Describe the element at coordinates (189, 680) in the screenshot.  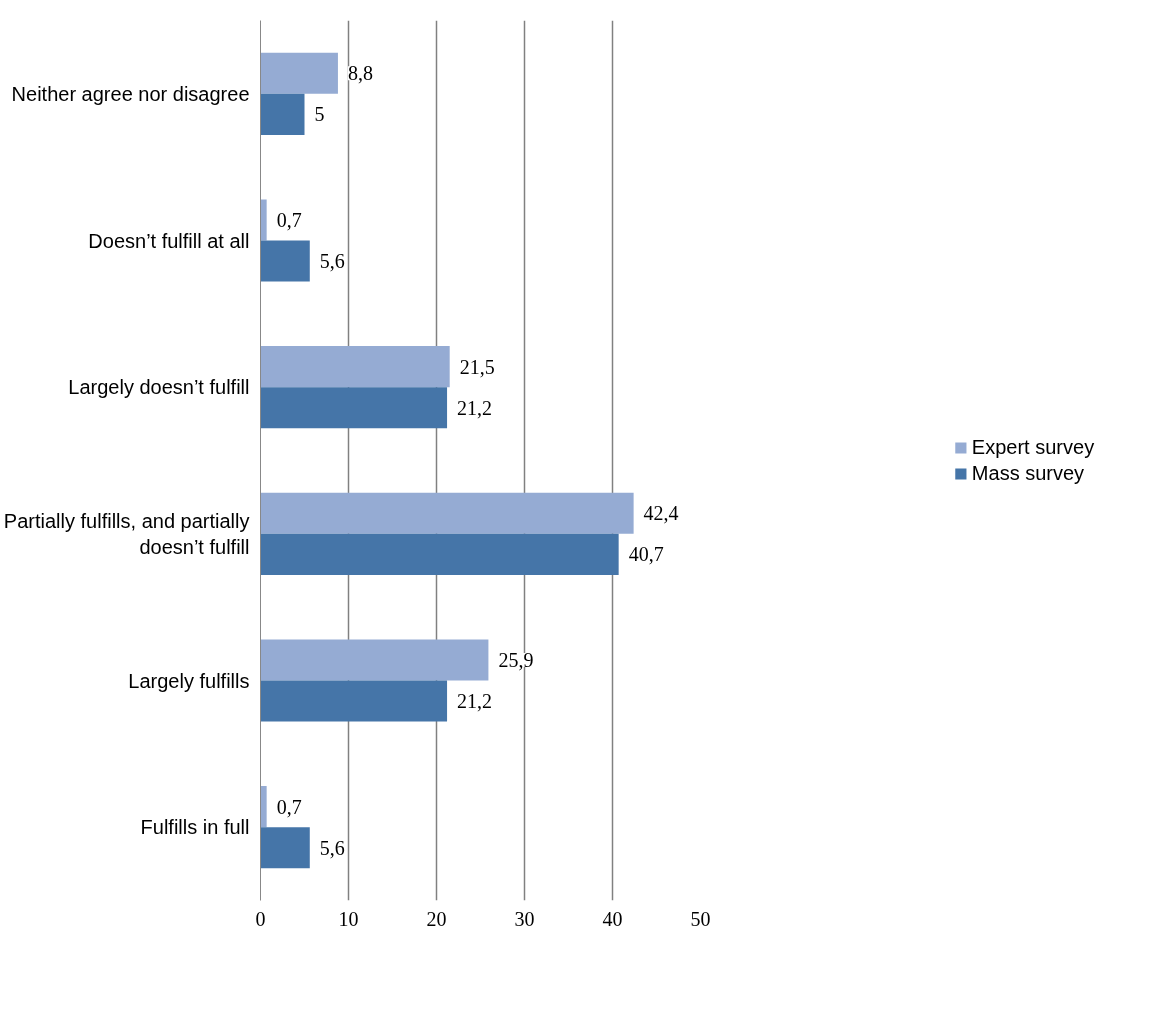
I see `y-tick-label: Largely fulfills` at that location.